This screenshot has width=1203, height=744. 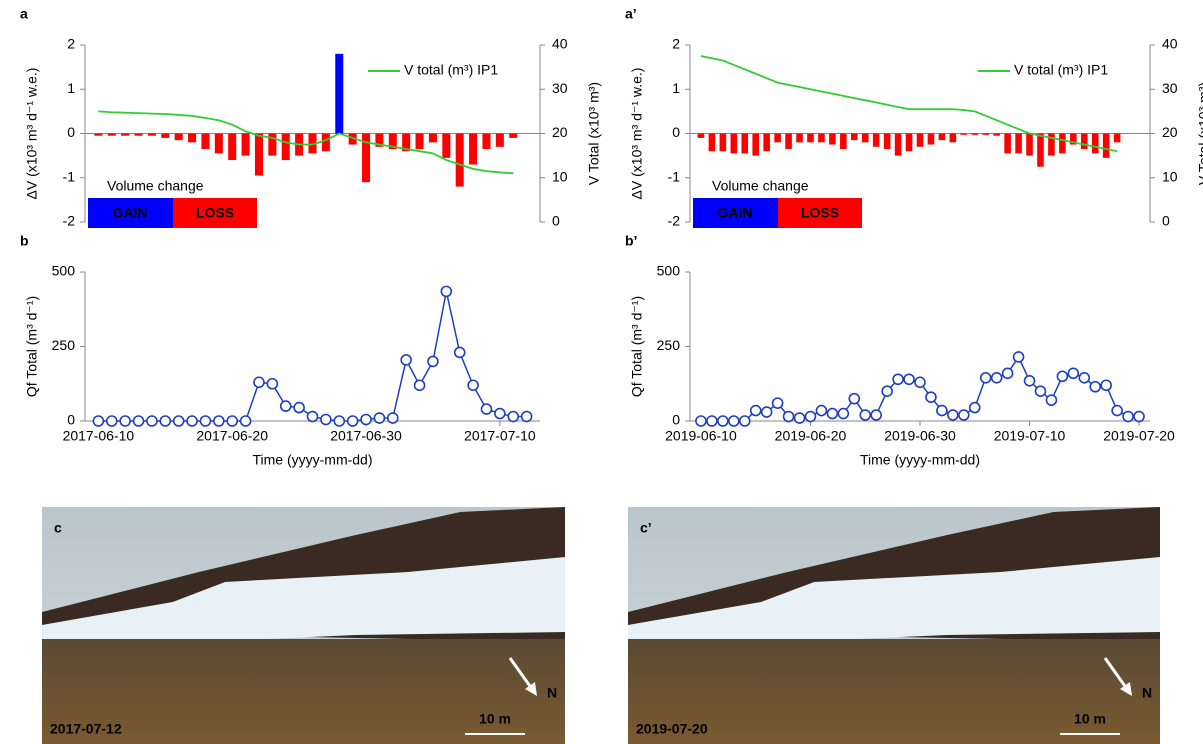 What do you see at coordinates (646, 528) in the screenshot?
I see `photo-panel: c’` at bounding box center [646, 528].